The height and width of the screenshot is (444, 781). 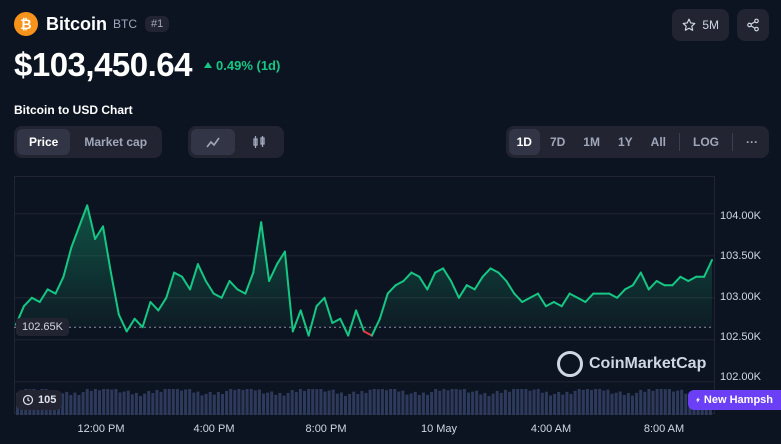 I want to click on log-scale-button: LOG, so click(x=706, y=142).